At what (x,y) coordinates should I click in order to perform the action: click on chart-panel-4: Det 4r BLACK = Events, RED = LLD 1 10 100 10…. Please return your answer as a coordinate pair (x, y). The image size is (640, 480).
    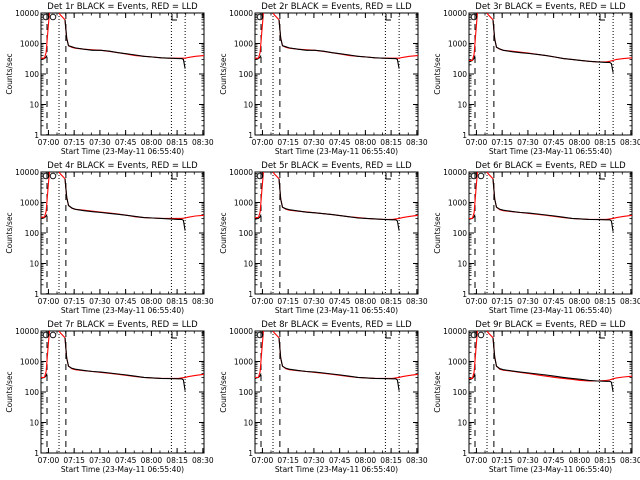
    Looking at the image, I should click on (109, 238).